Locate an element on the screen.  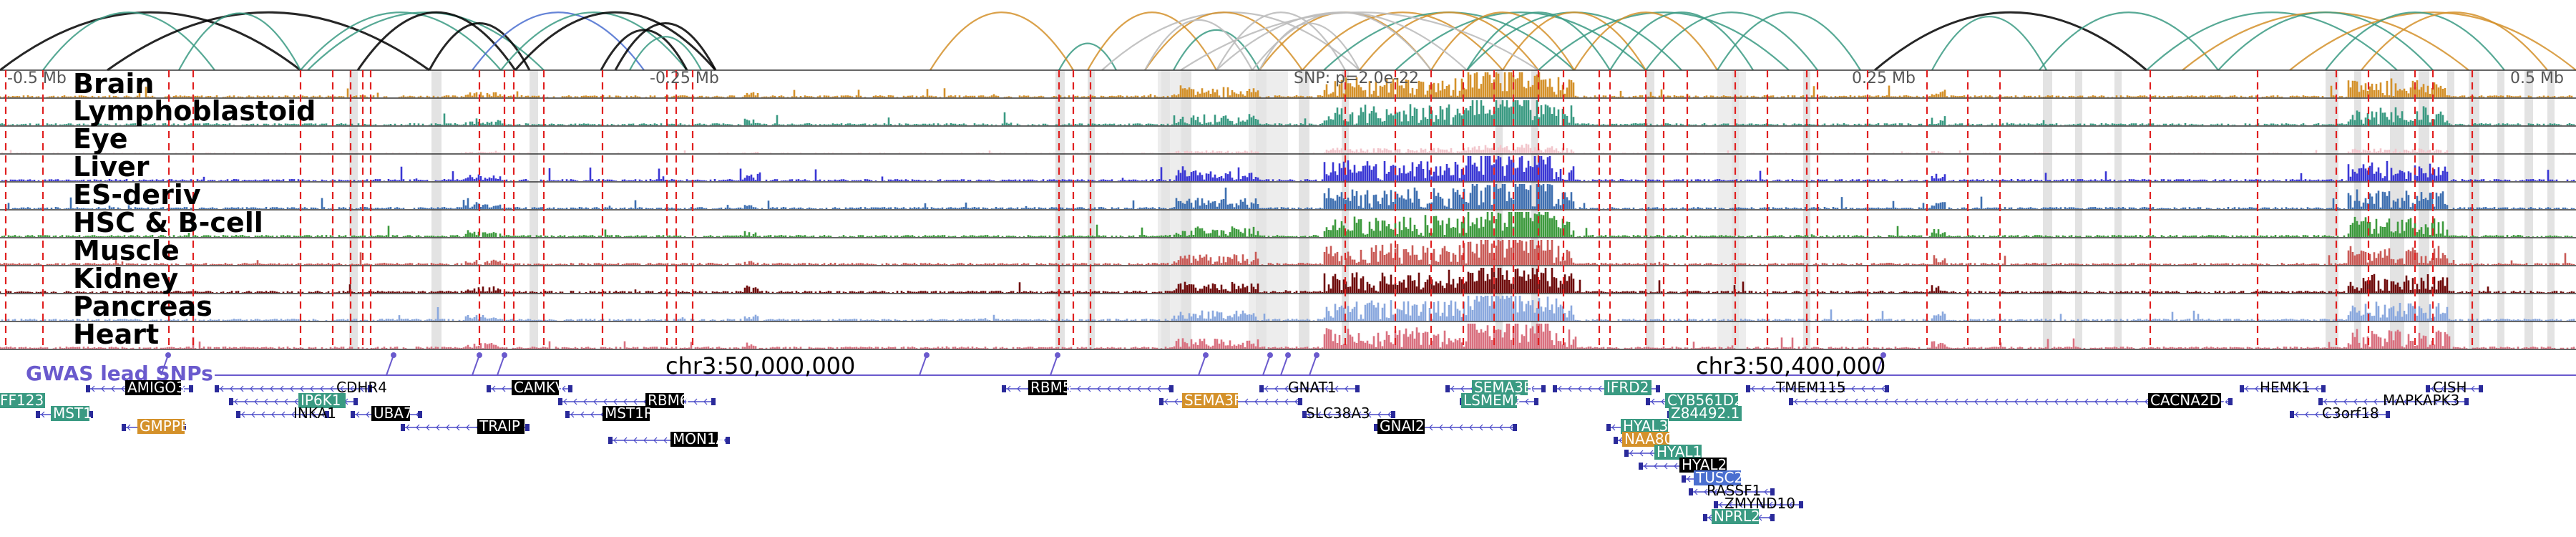
gene-rbm5: RBM5 is located at coordinates (1088, 387).